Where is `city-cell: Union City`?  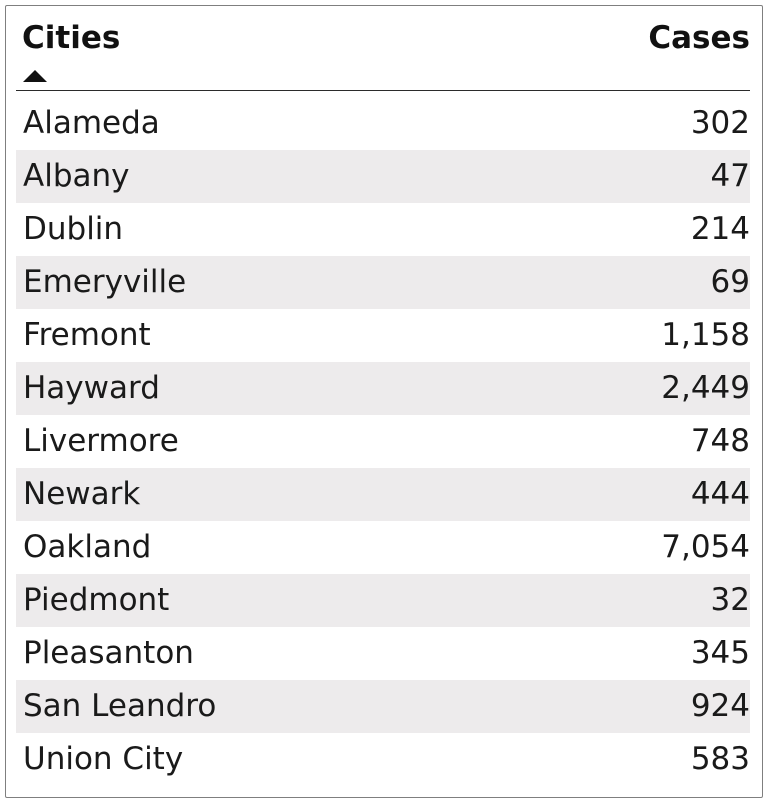 city-cell: Union City is located at coordinates (103, 759).